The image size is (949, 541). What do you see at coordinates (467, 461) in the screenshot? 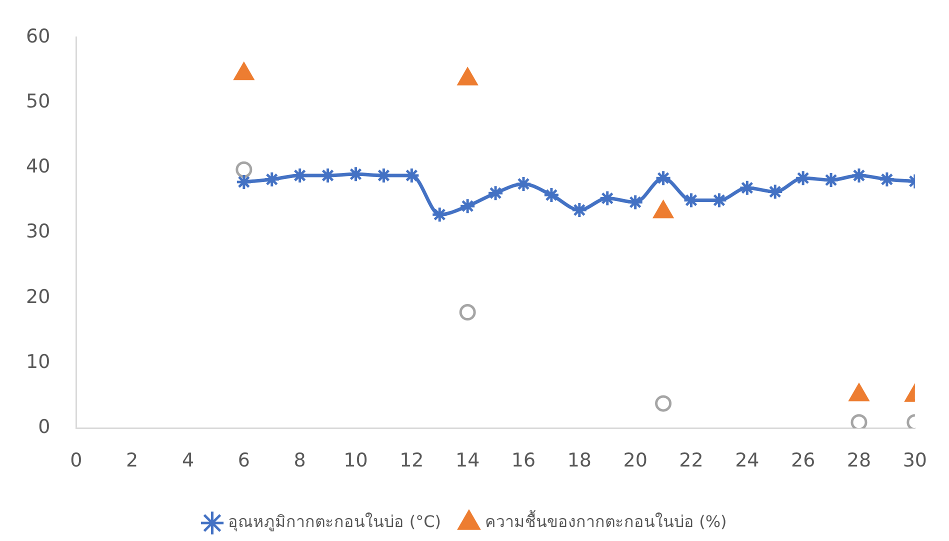
I see `x-tick-label: 14` at bounding box center [467, 461].